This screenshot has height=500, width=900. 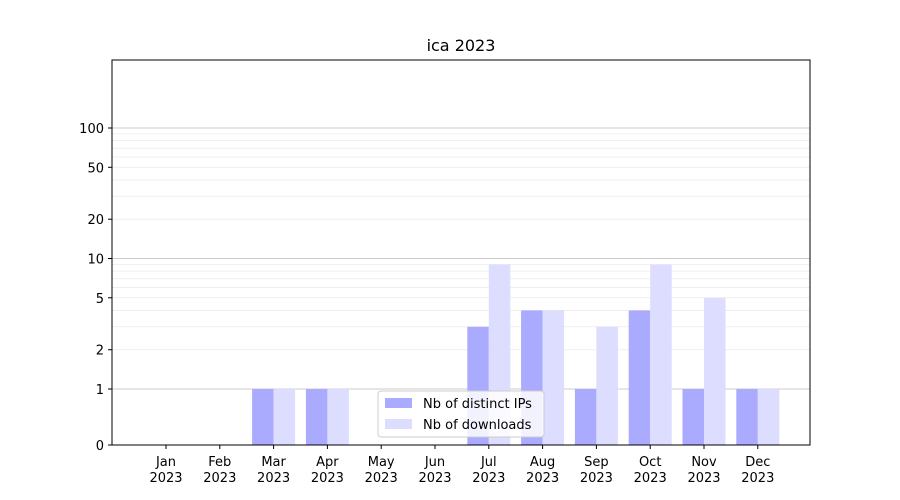 I want to click on y-tick-label: 0, so click(x=100, y=446).